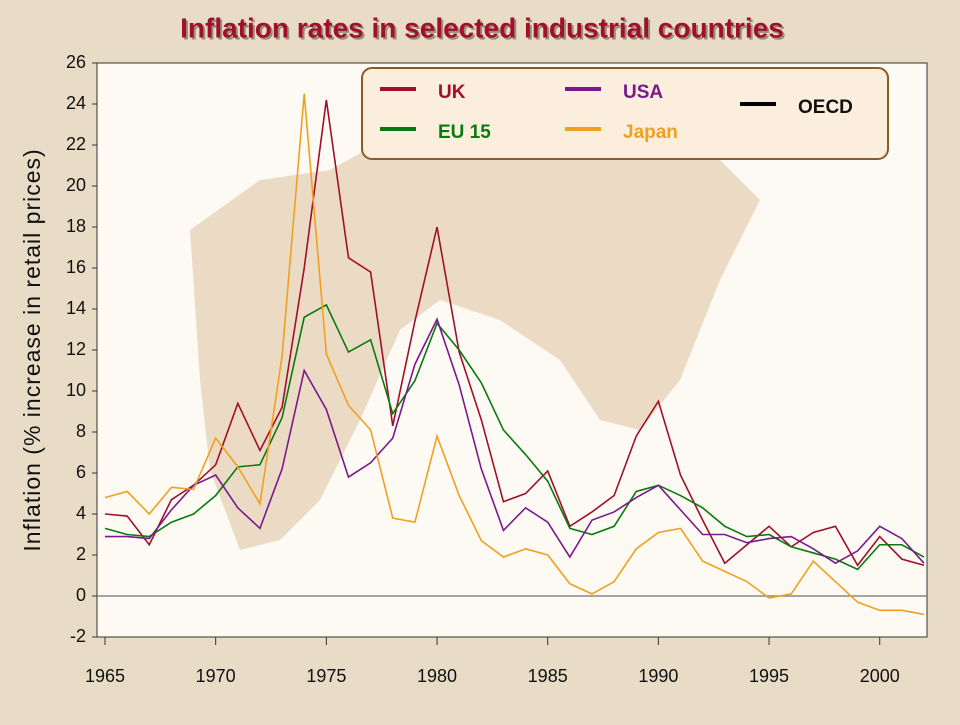 The height and width of the screenshot is (725, 960). I want to click on y-tick-label: 6, so click(81, 472).